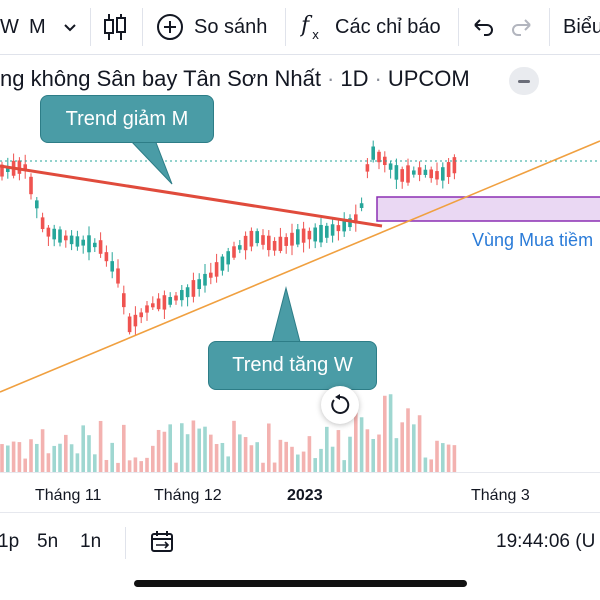 The width and height of the screenshot is (600, 600). I want to click on chart-type-button, so click(115, 27).